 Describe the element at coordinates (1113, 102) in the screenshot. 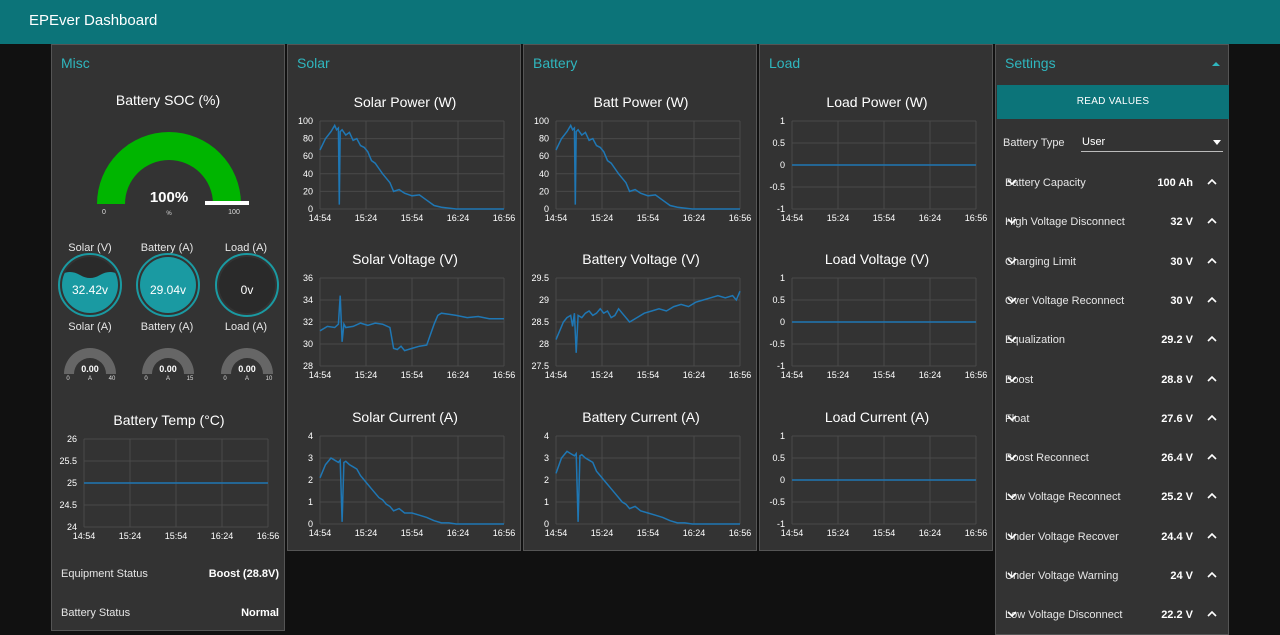

I see `read-values-button: READ VALUES` at that location.